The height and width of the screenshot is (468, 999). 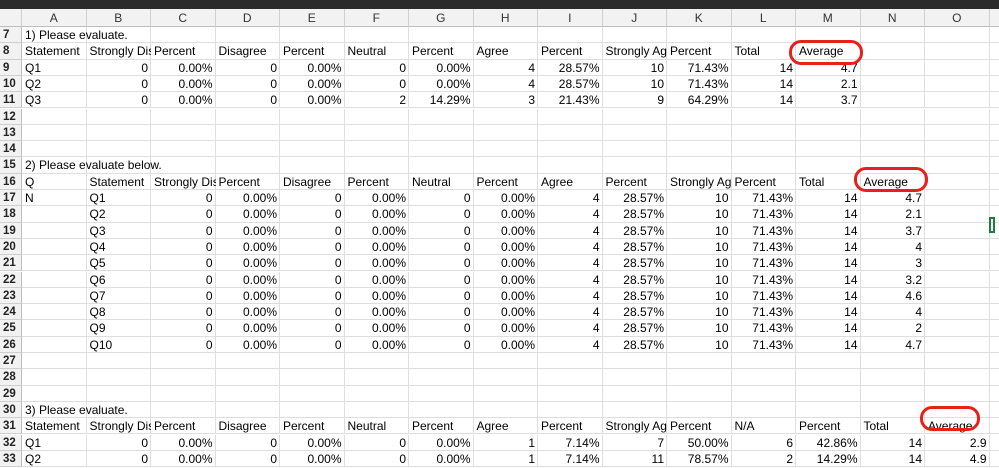 What do you see at coordinates (11, 296) in the screenshot?
I see `row-number: 23` at bounding box center [11, 296].